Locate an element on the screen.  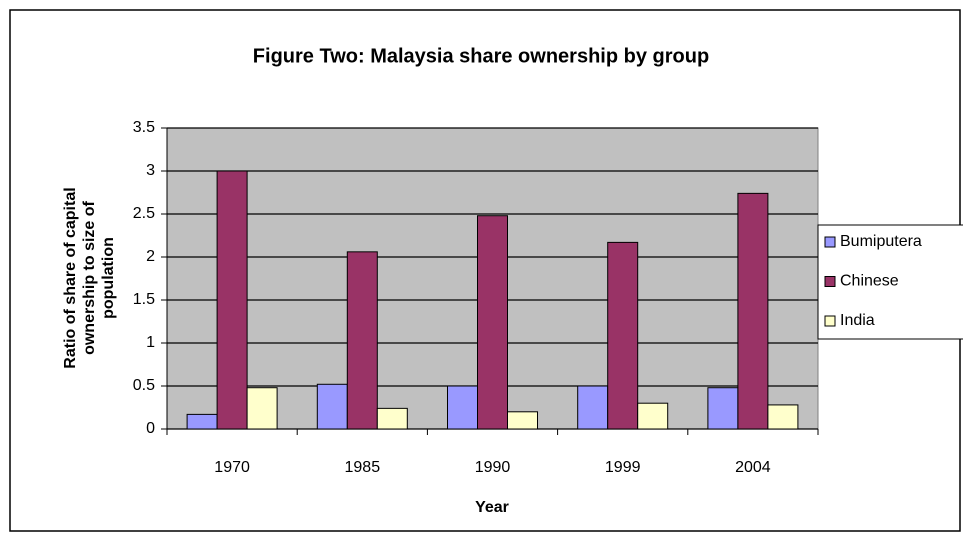
legend-label: India is located at coordinates (857, 320).